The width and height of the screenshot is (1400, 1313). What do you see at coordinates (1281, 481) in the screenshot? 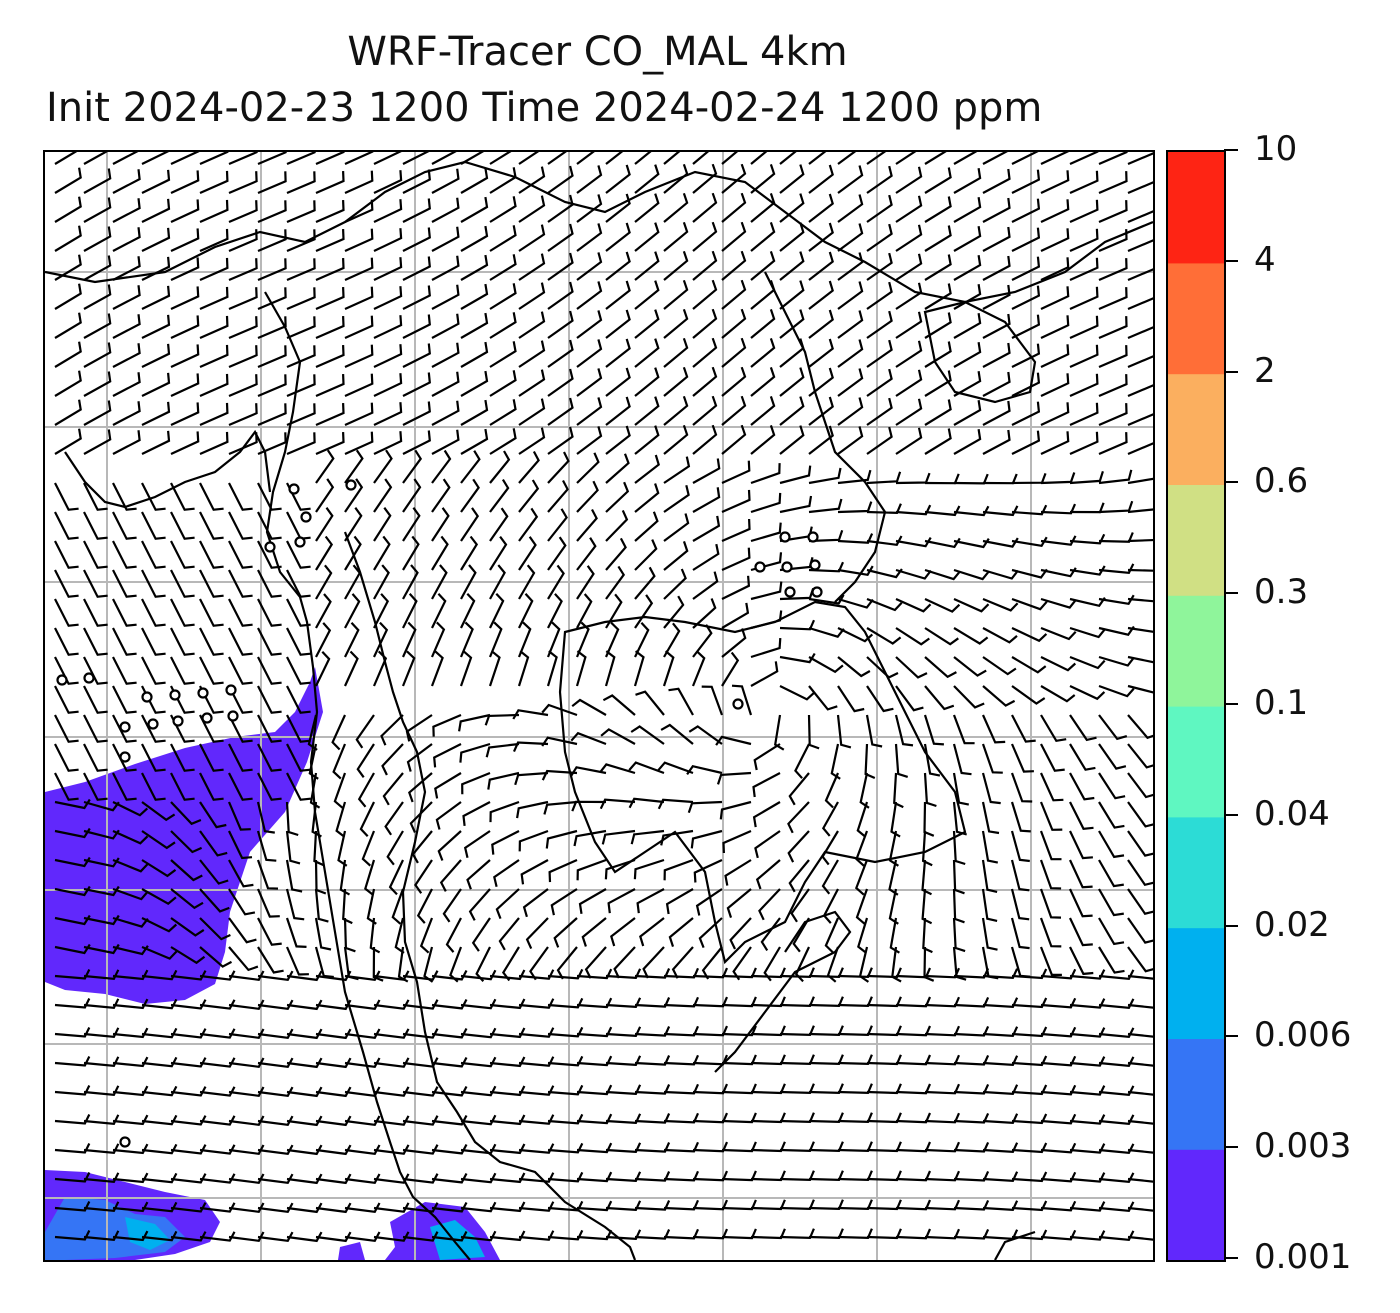
I see `colorbar-tick-label: 0.6` at bounding box center [1281, 481].